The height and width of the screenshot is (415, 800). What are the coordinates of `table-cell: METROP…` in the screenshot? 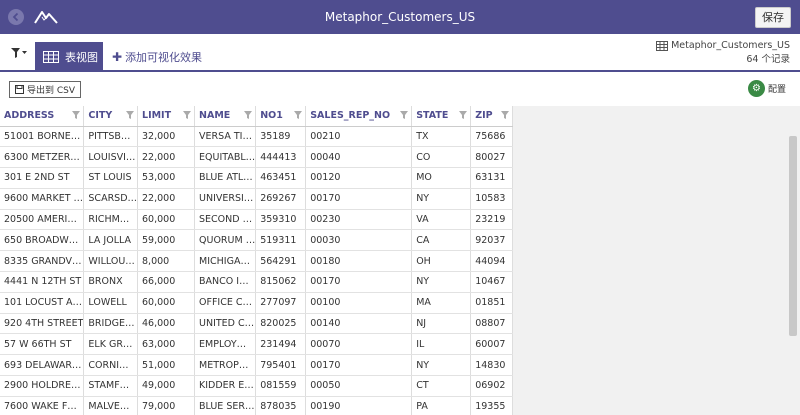 It's located at (225, 365).